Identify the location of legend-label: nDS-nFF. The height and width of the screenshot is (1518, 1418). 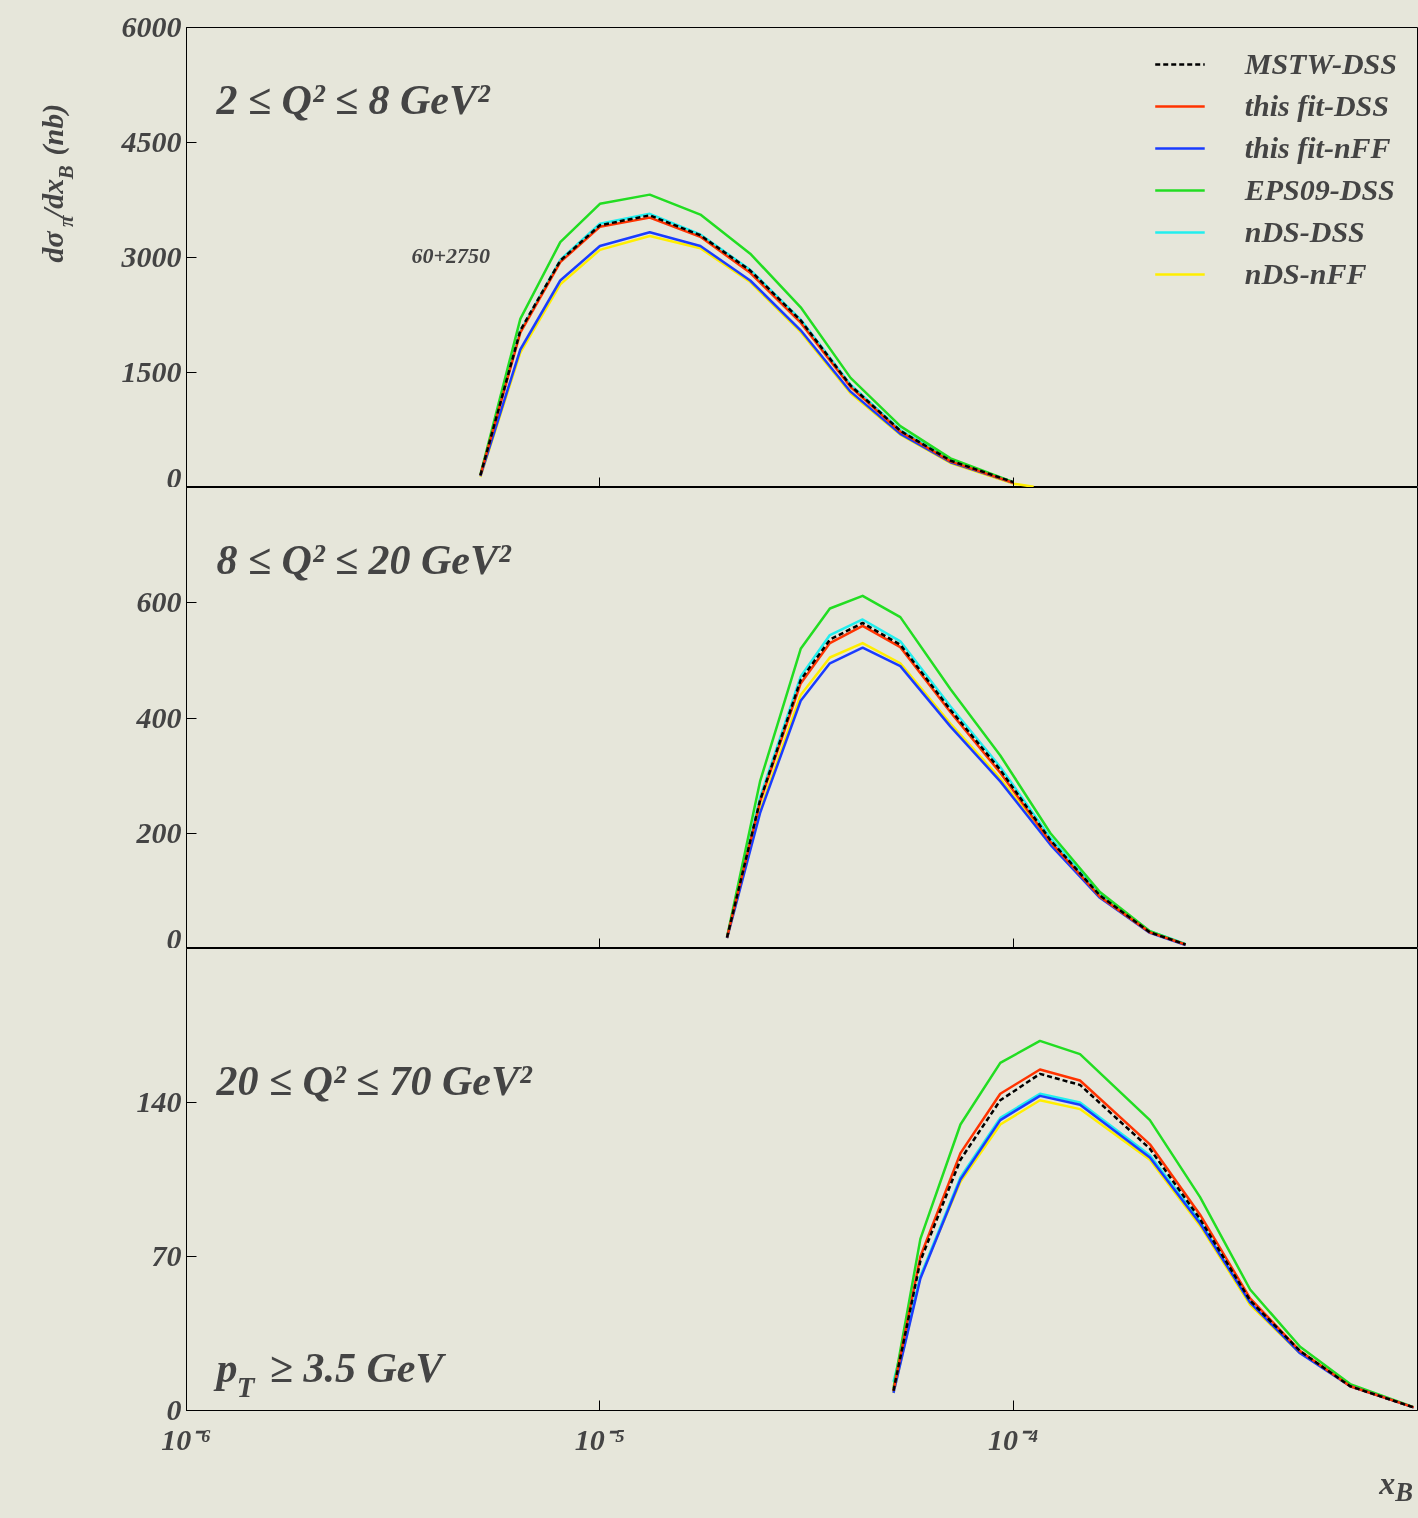
(1305, 274).